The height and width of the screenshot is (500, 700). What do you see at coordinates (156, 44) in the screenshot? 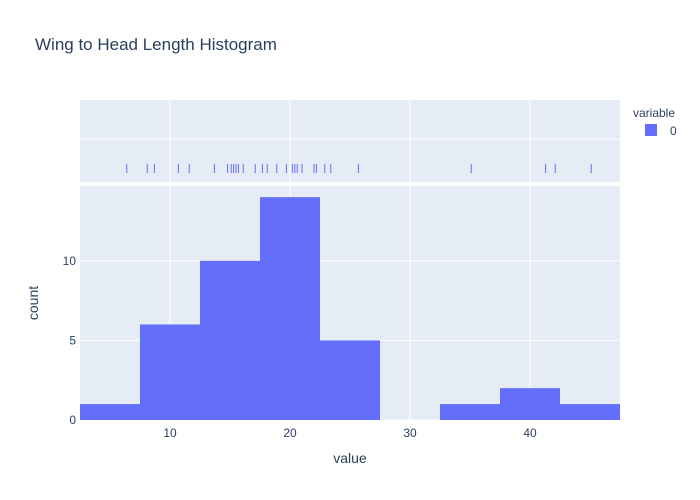
I see `chart-title: Wing to Head Length Histogram` at bounding box center [156, 44].